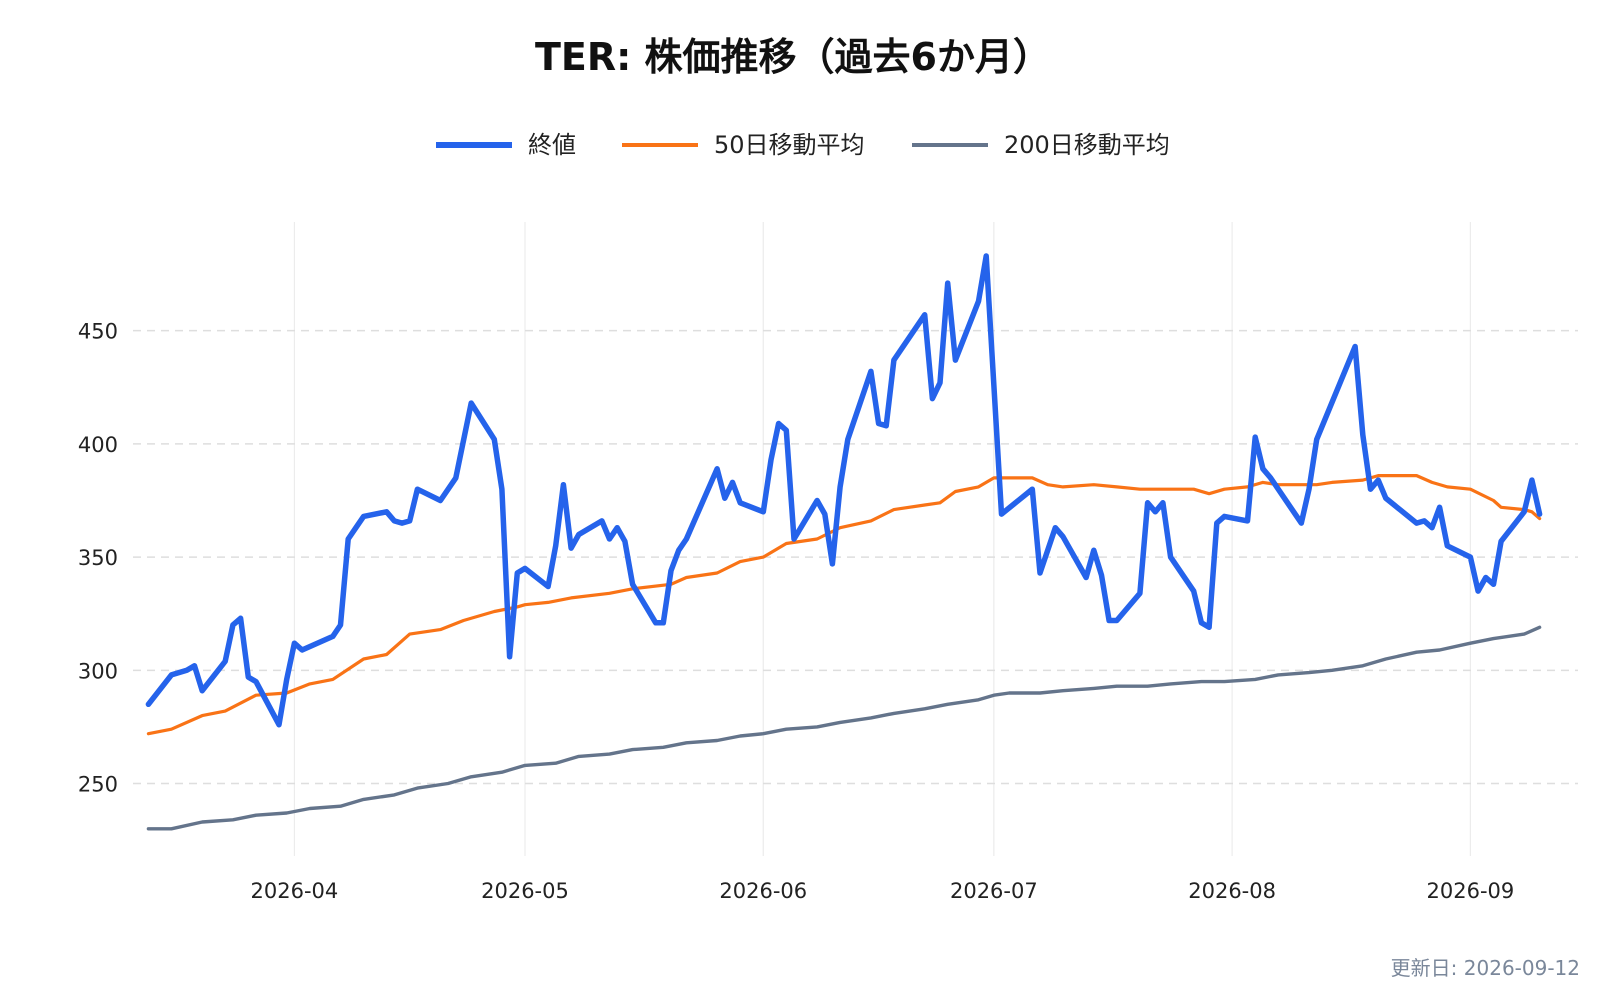 The image size is (1600, 1000). I want to click on x-tick-label: 2026-04, so click(295, 891).